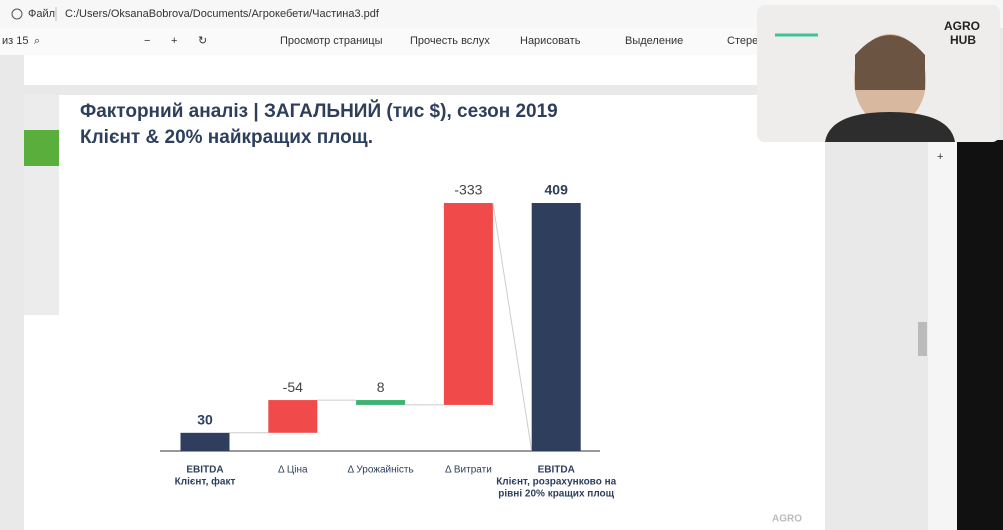 The image size is (1003, 530). Describe the element at coordinates (15, 41) in the screenshot. I see `page-count: из 15` at that location.